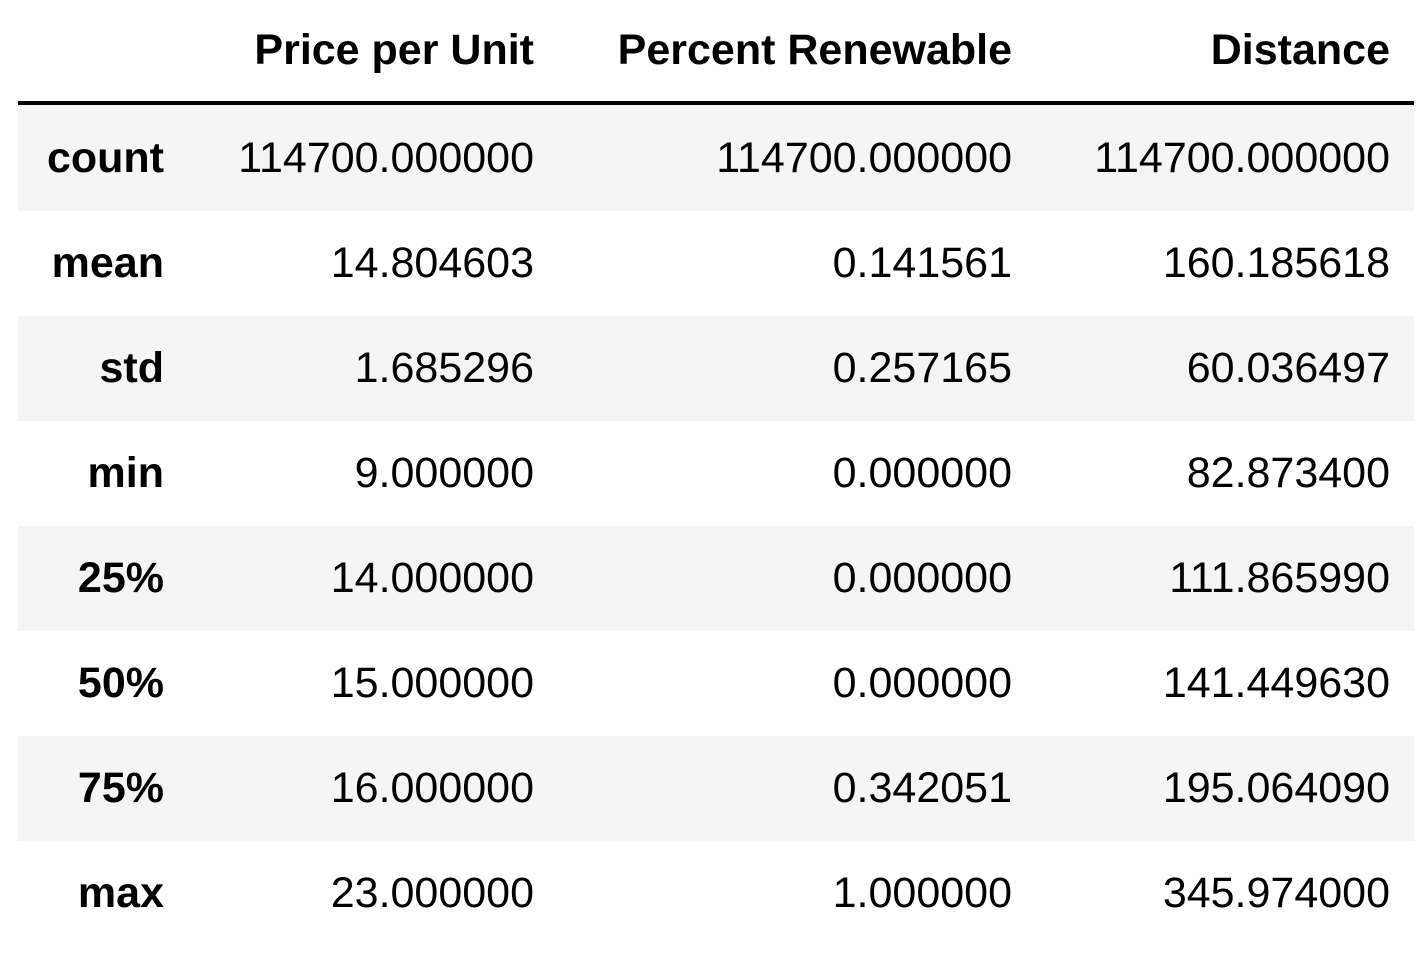 The height and width of the screenshot is (954, 1426). What do you see at coordinates (1276, 893) in the screenshot?
I see `table-cell: 345.974000` at bounding box center [1276, 893].